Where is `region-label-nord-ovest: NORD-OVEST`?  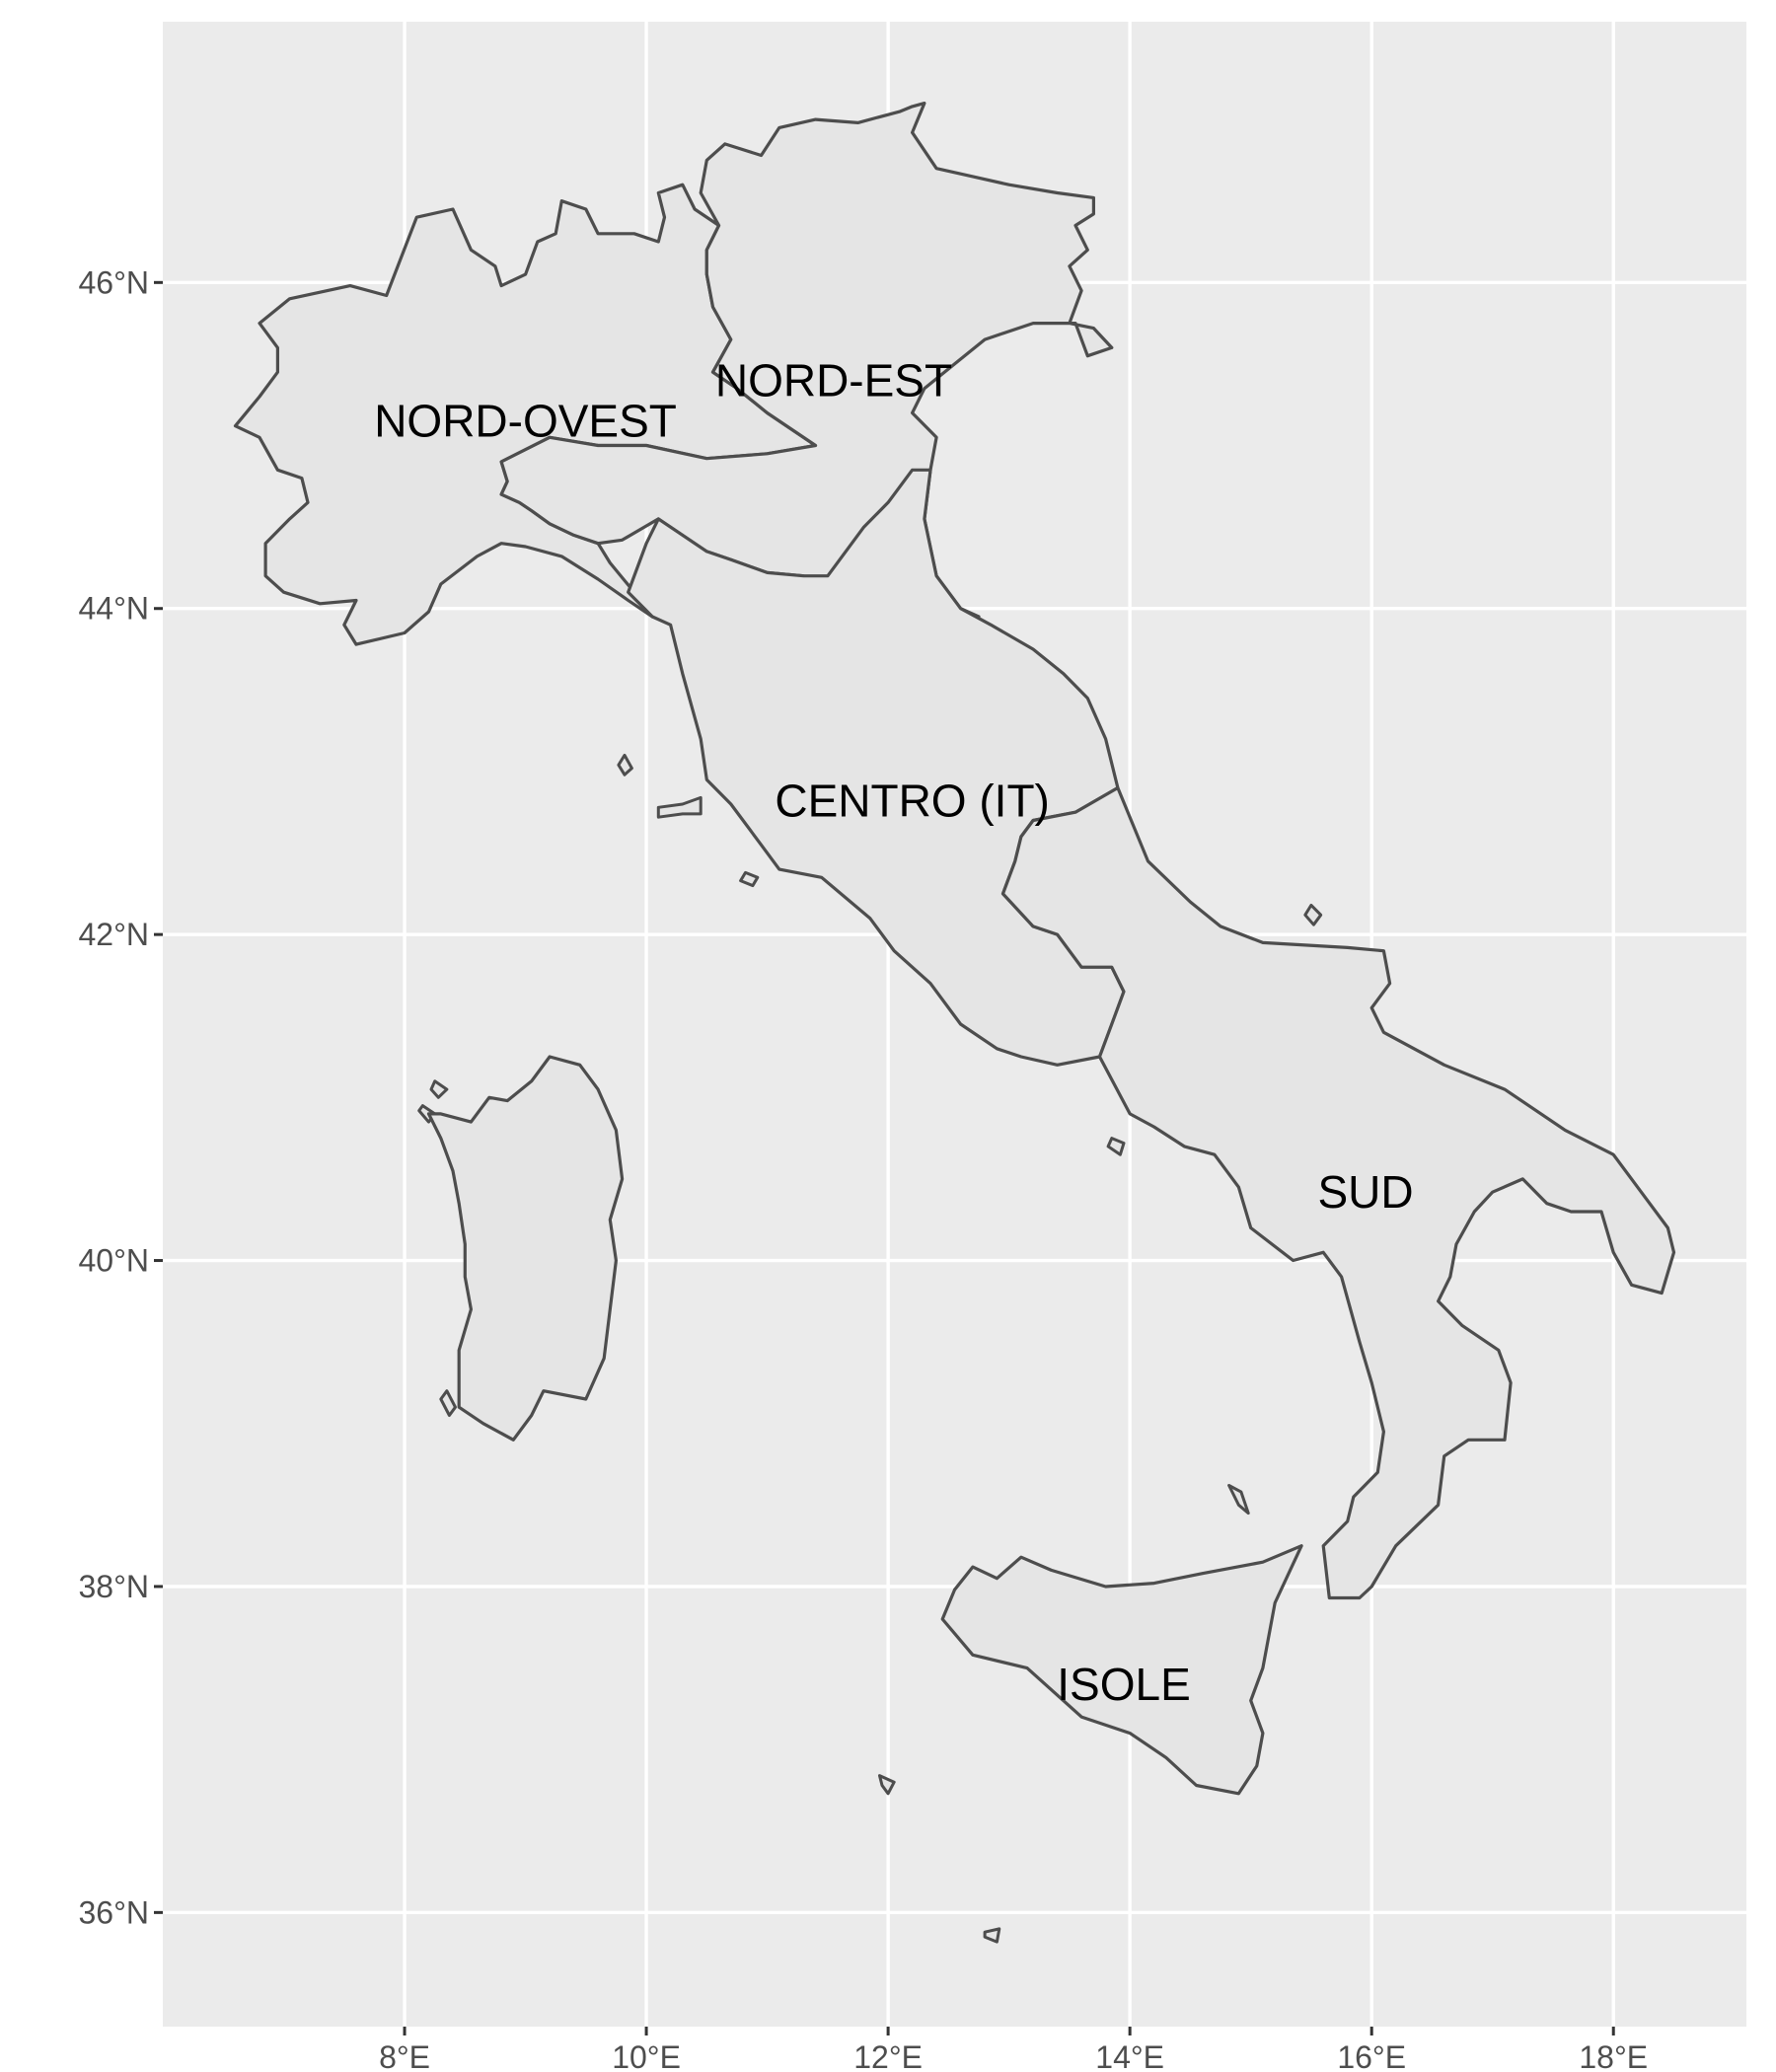
region-label-nord-ovest: NORD-OVEST is located at coordinates (525, 422).